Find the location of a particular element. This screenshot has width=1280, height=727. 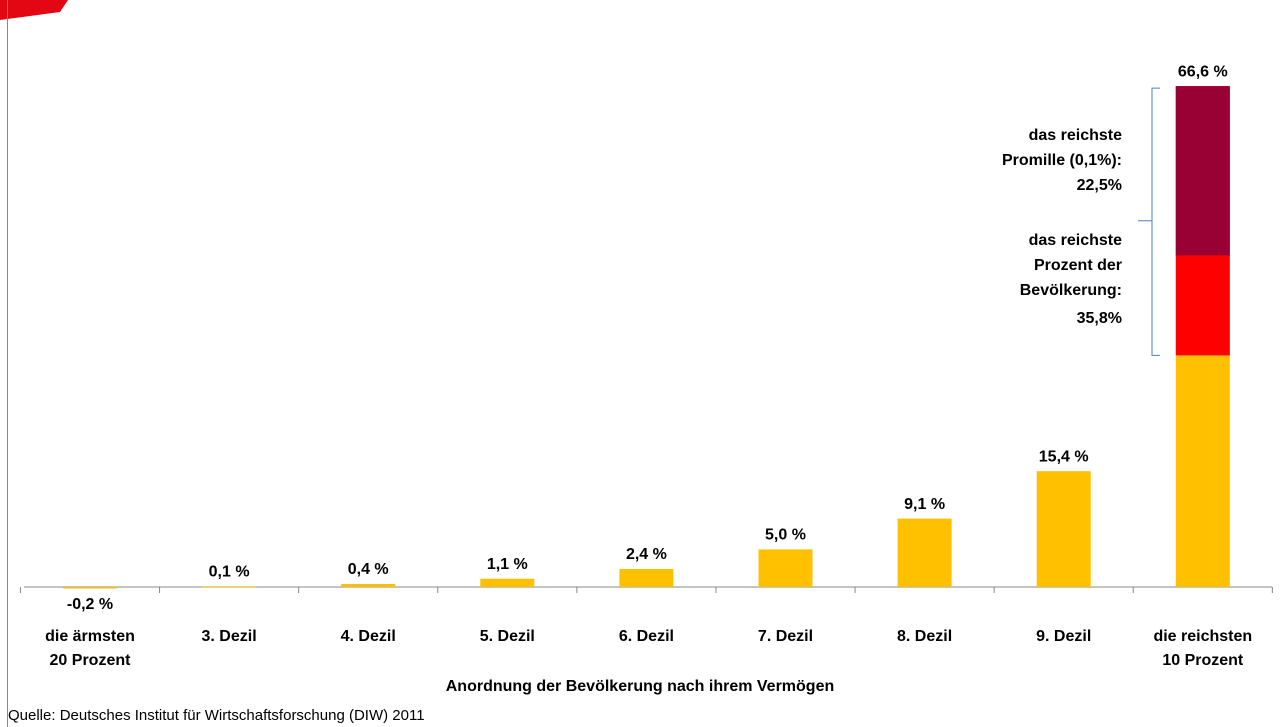

value-label: 1,1 % is located at coordinates (507, 564).